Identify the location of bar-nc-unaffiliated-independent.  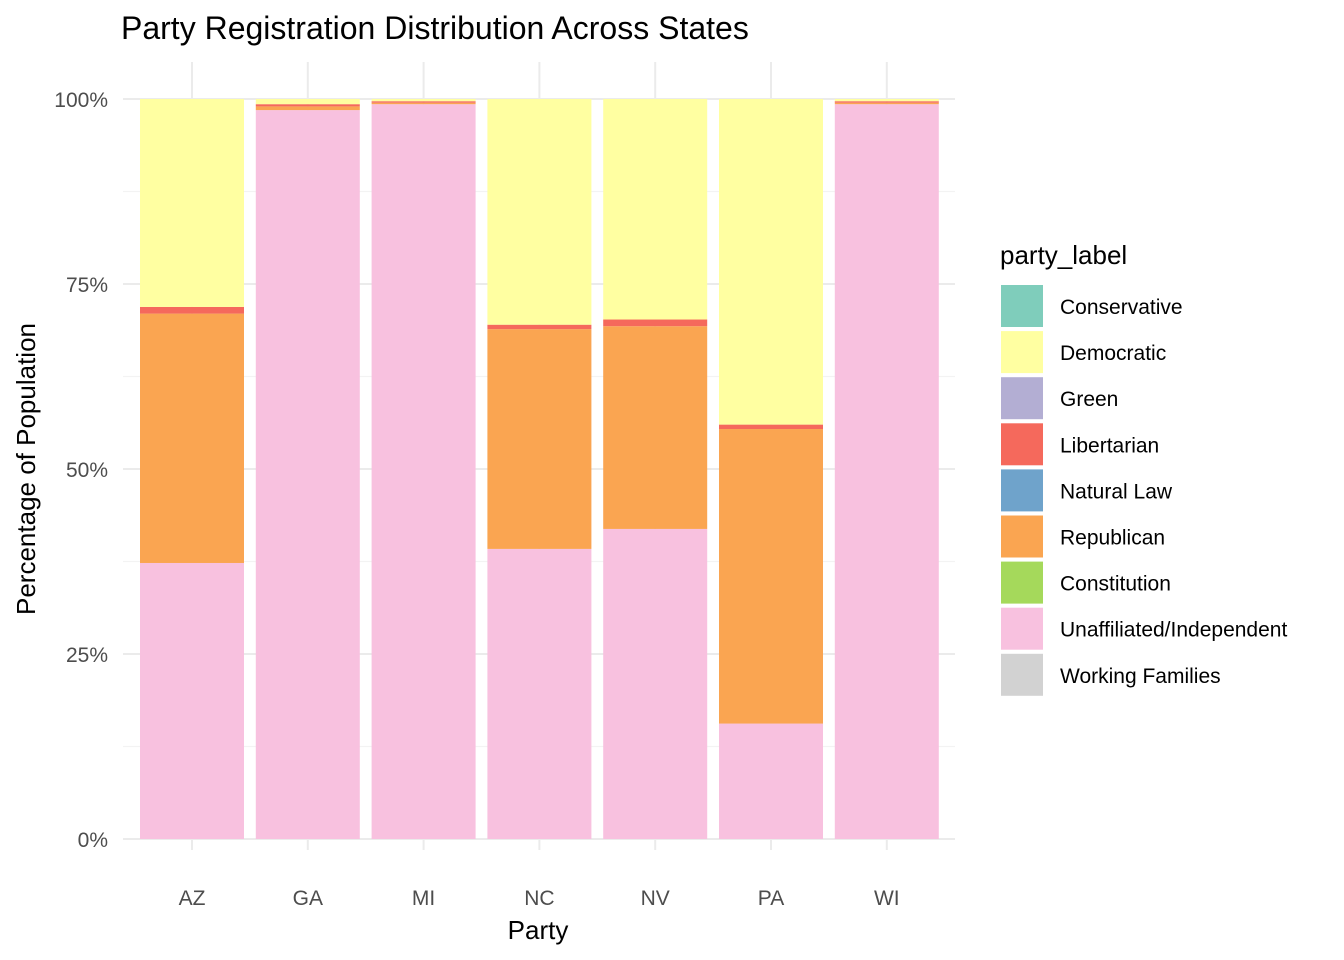
(539, 693).